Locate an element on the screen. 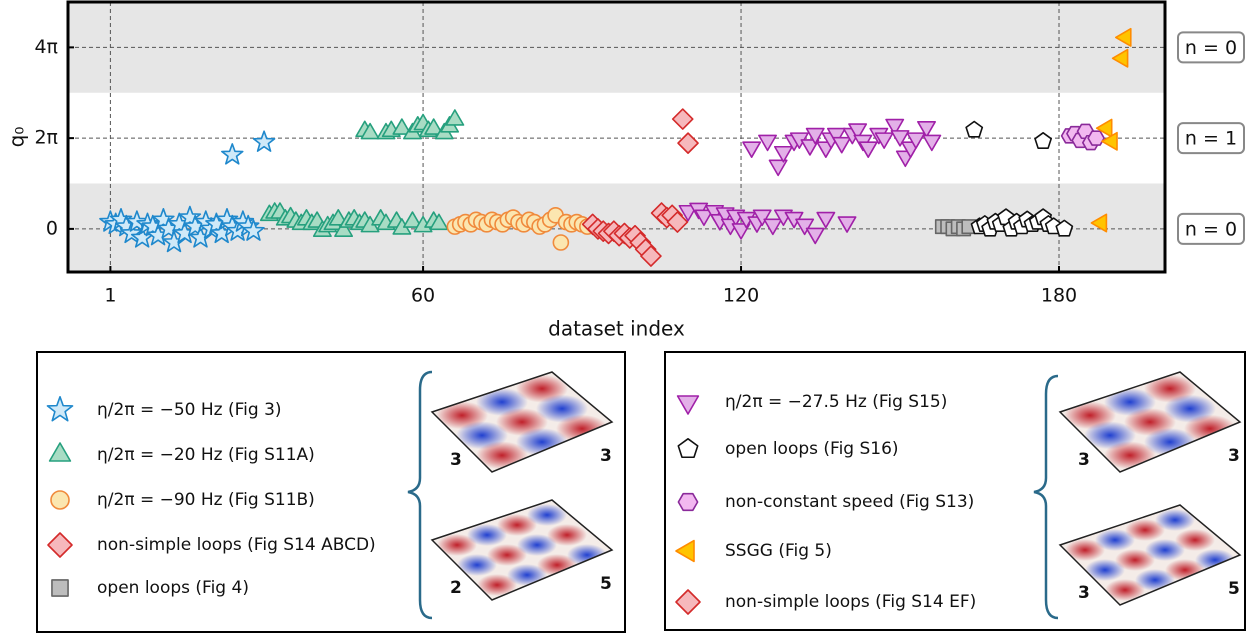 This screenshot has width=1258, height=635. surface-label: 2 is located at coordinates (456, 588).